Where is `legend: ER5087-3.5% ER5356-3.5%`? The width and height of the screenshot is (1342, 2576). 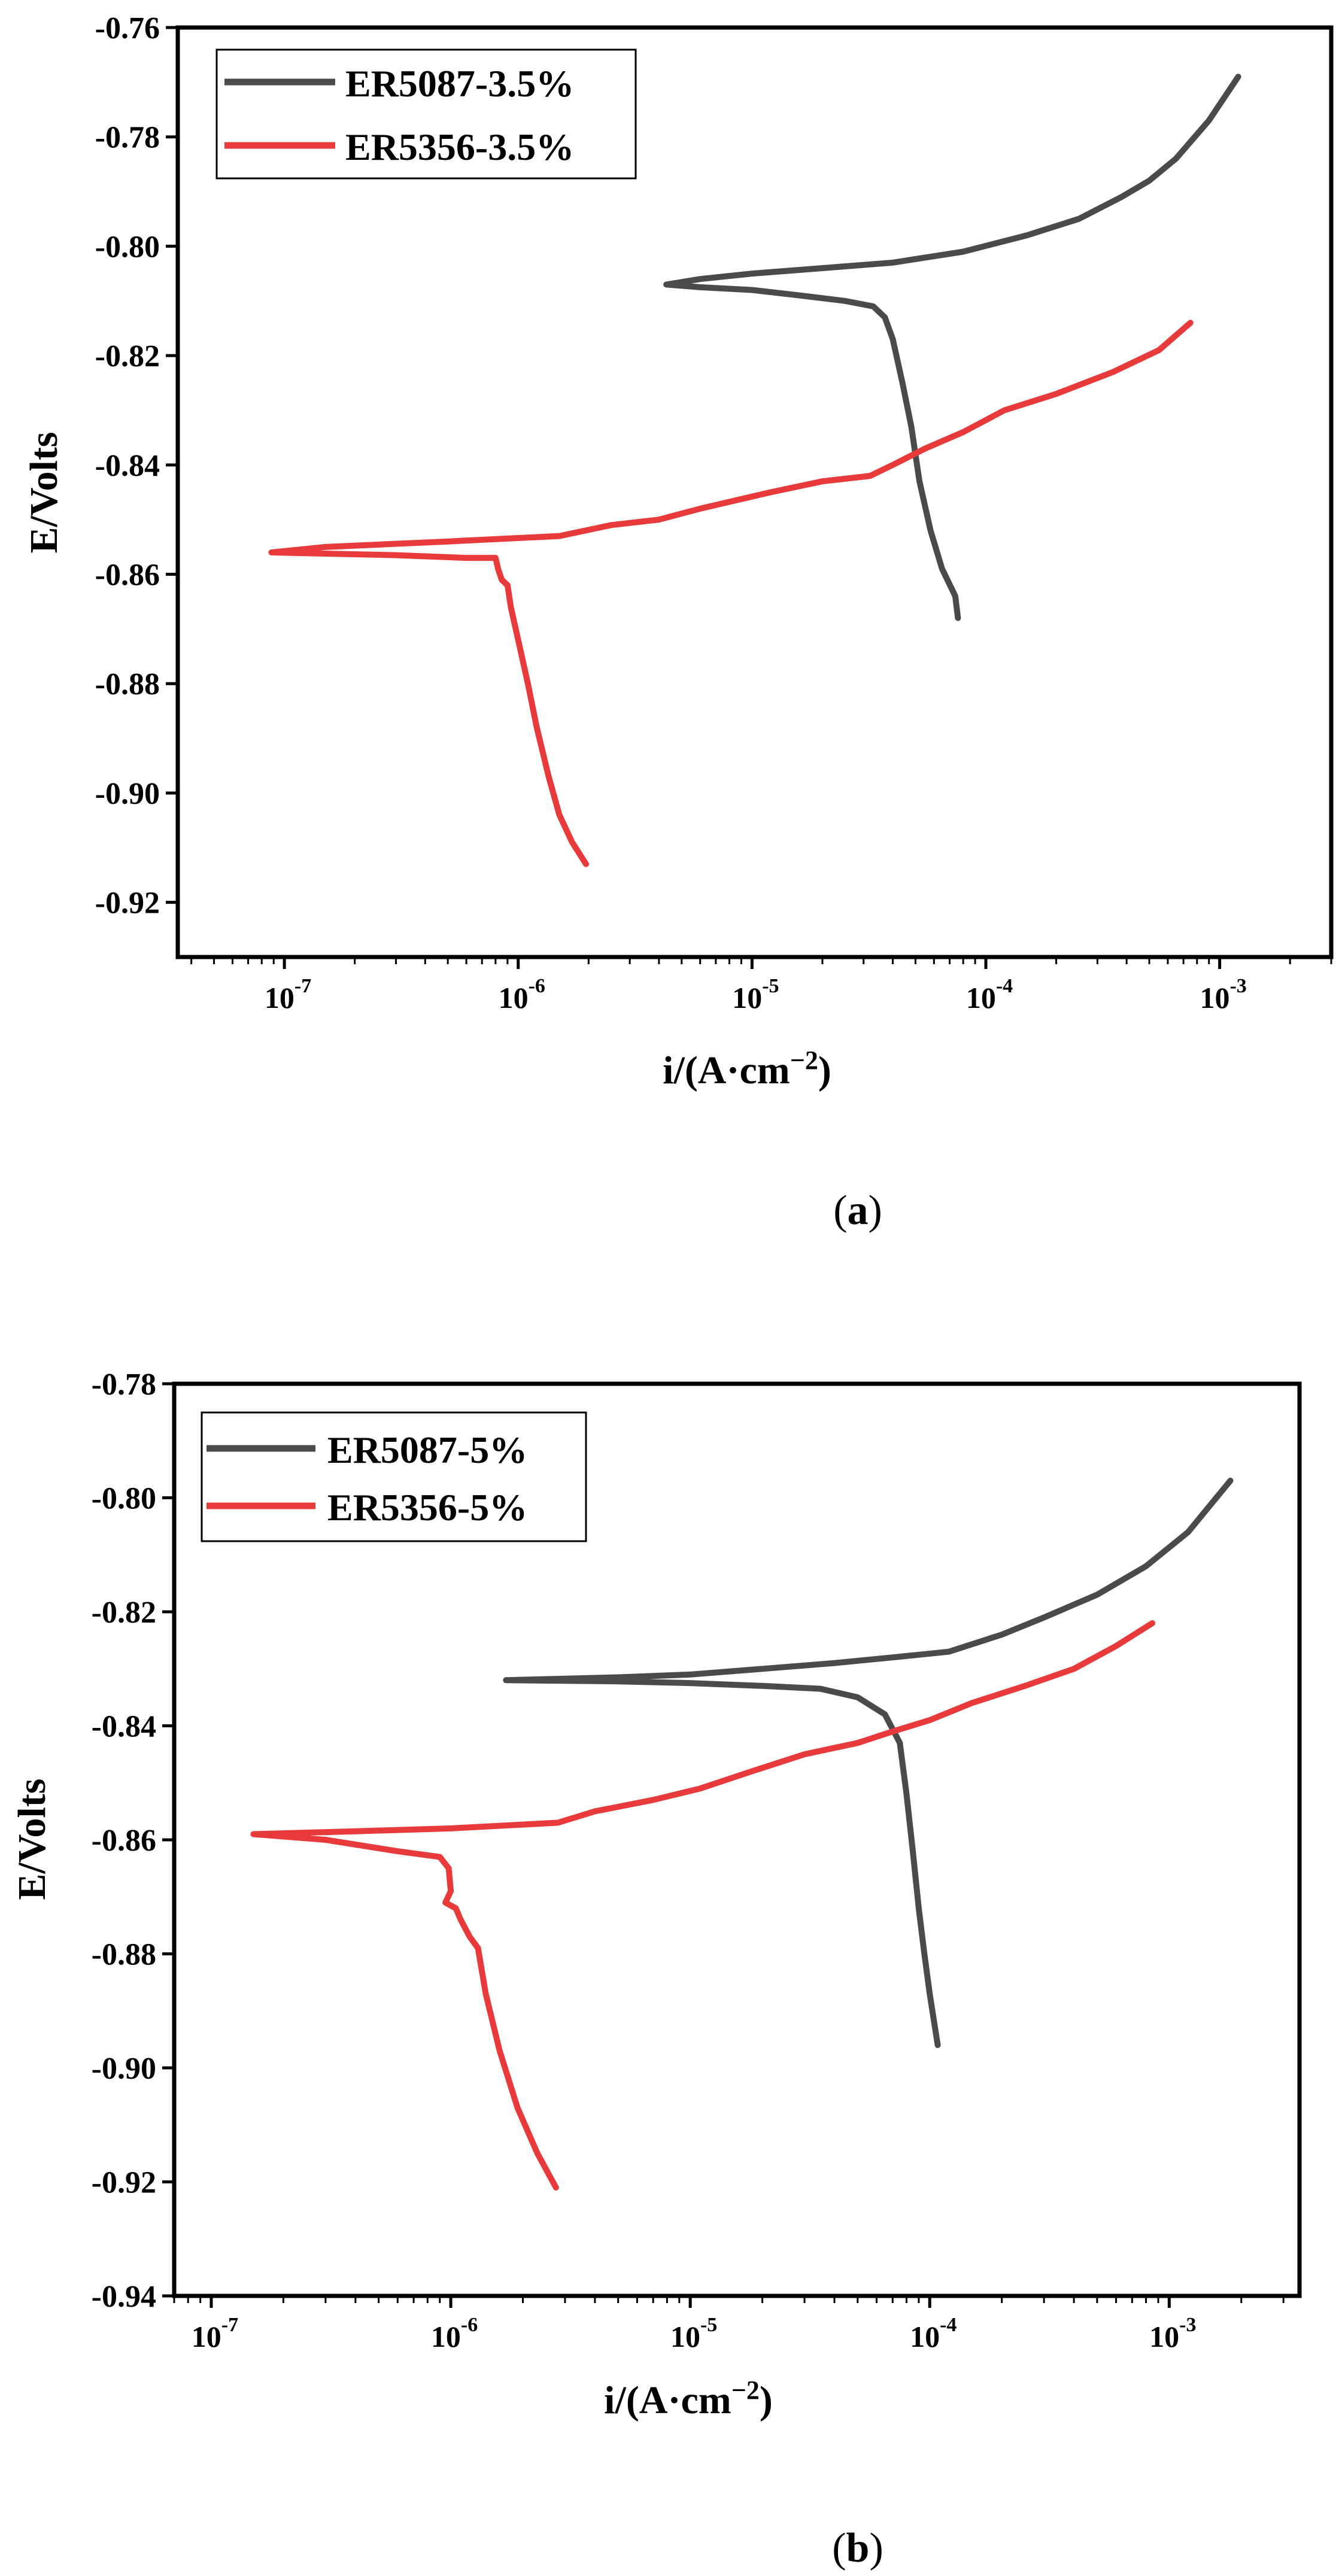 legend: ER5087-3.5% ER5356-3.5% is located at coordinates (426, 114).